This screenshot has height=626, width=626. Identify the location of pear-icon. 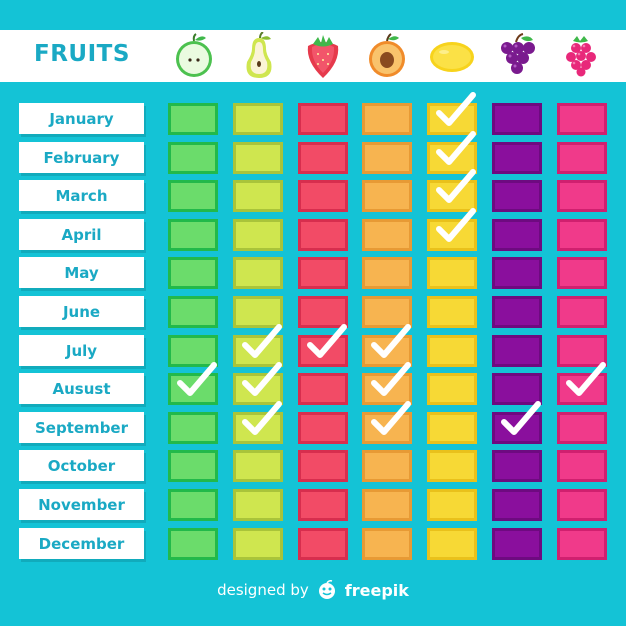
(259, 55).